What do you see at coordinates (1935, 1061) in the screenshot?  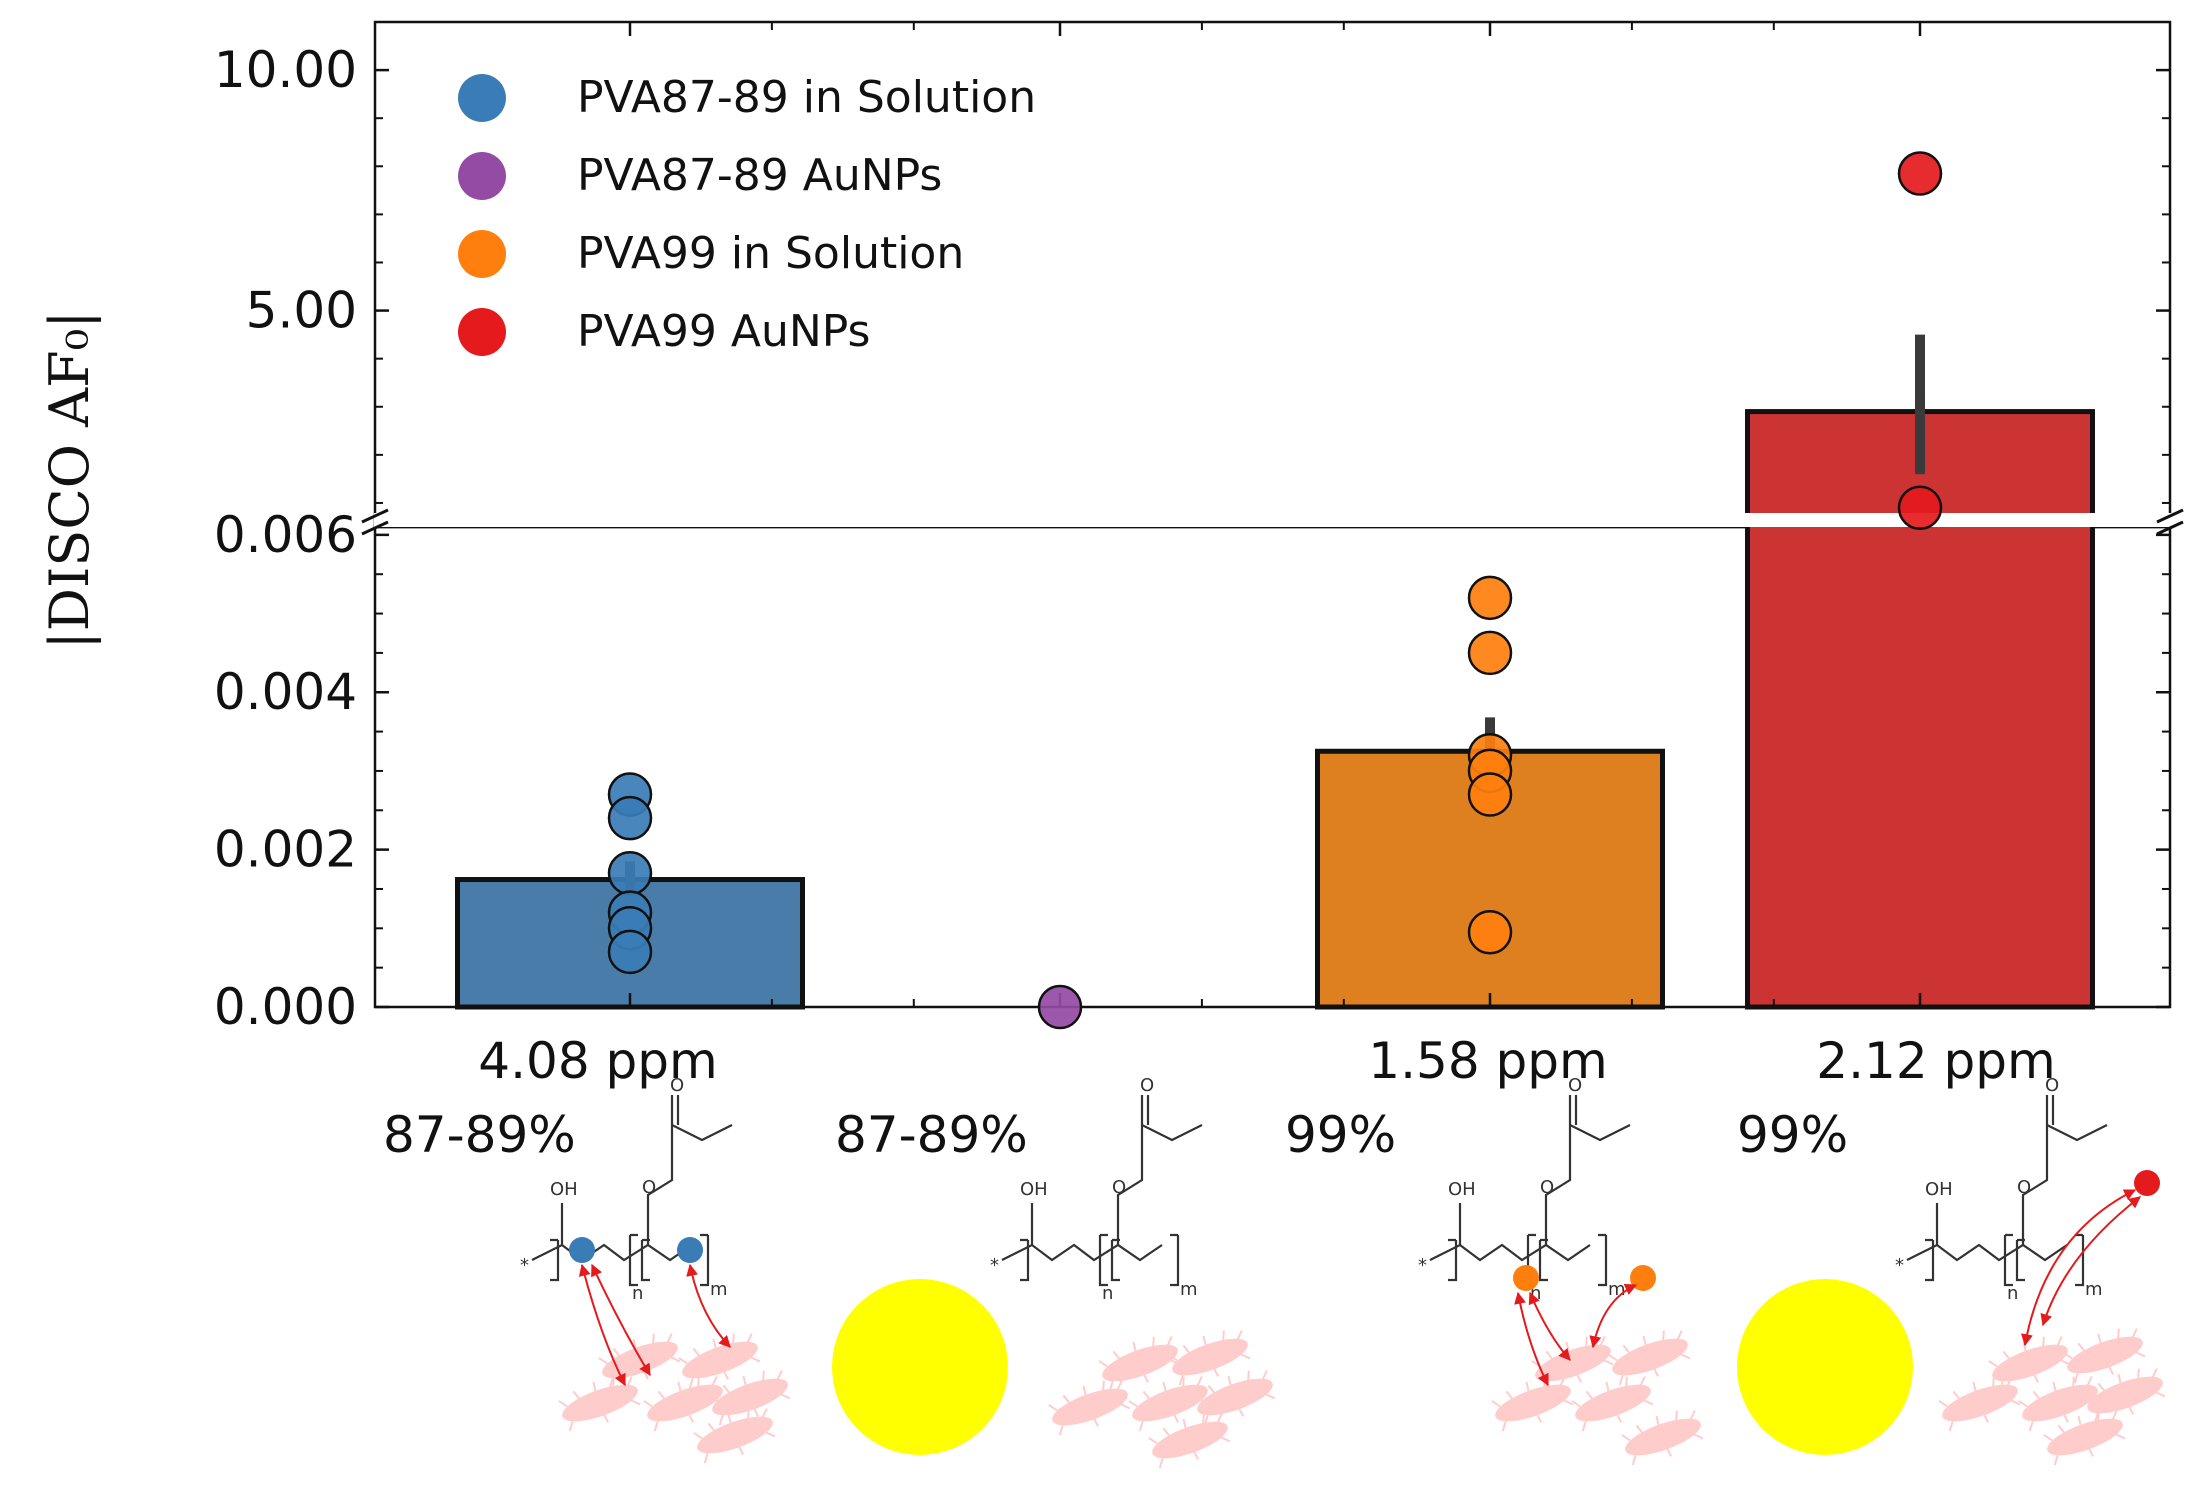 I see `category-label-4: 2.12 ppm` at bounding box center [1935, 1061].